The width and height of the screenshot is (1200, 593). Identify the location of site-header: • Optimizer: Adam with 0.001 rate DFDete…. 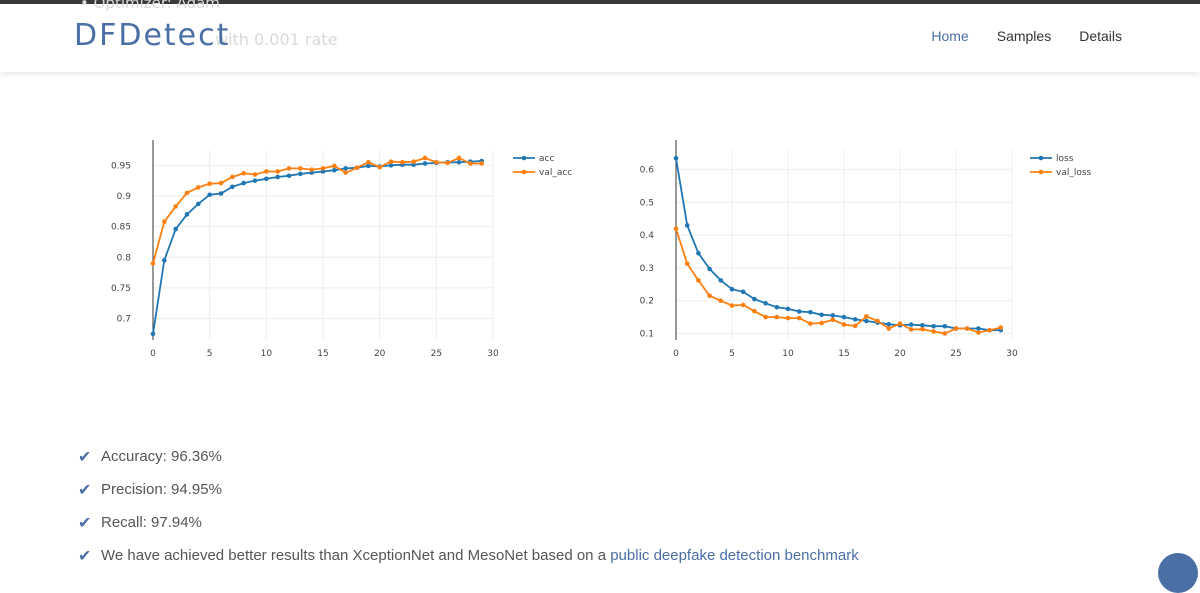
(600, 36).